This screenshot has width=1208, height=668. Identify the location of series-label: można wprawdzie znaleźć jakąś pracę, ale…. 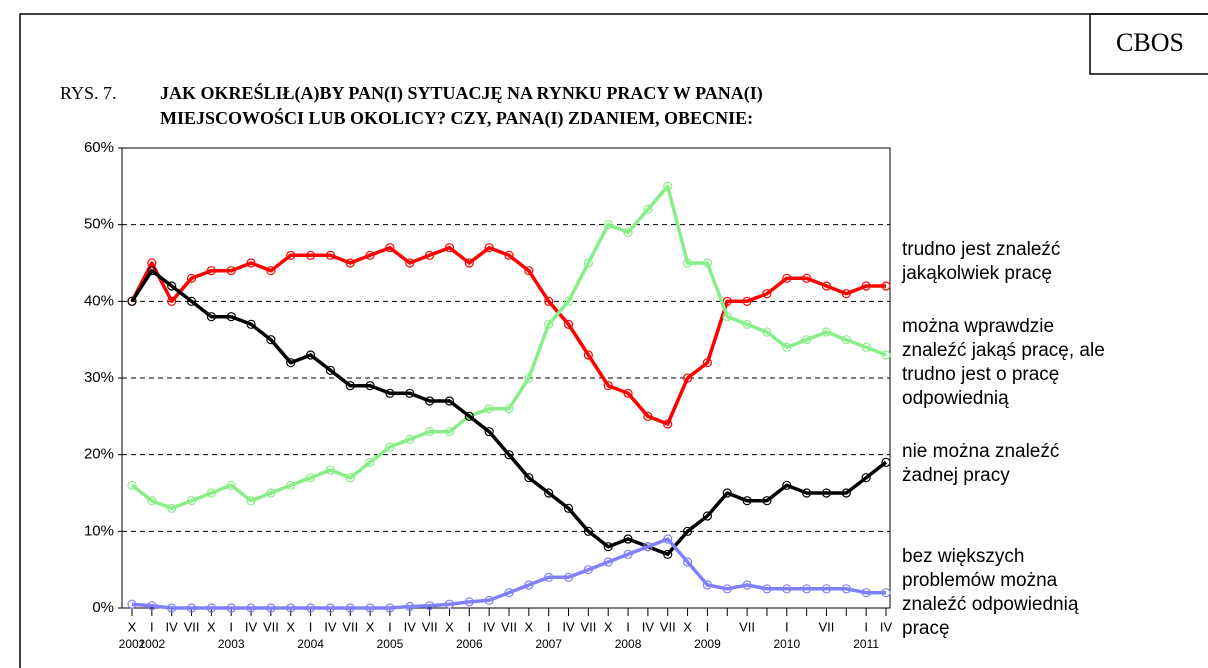
(1003, 362).